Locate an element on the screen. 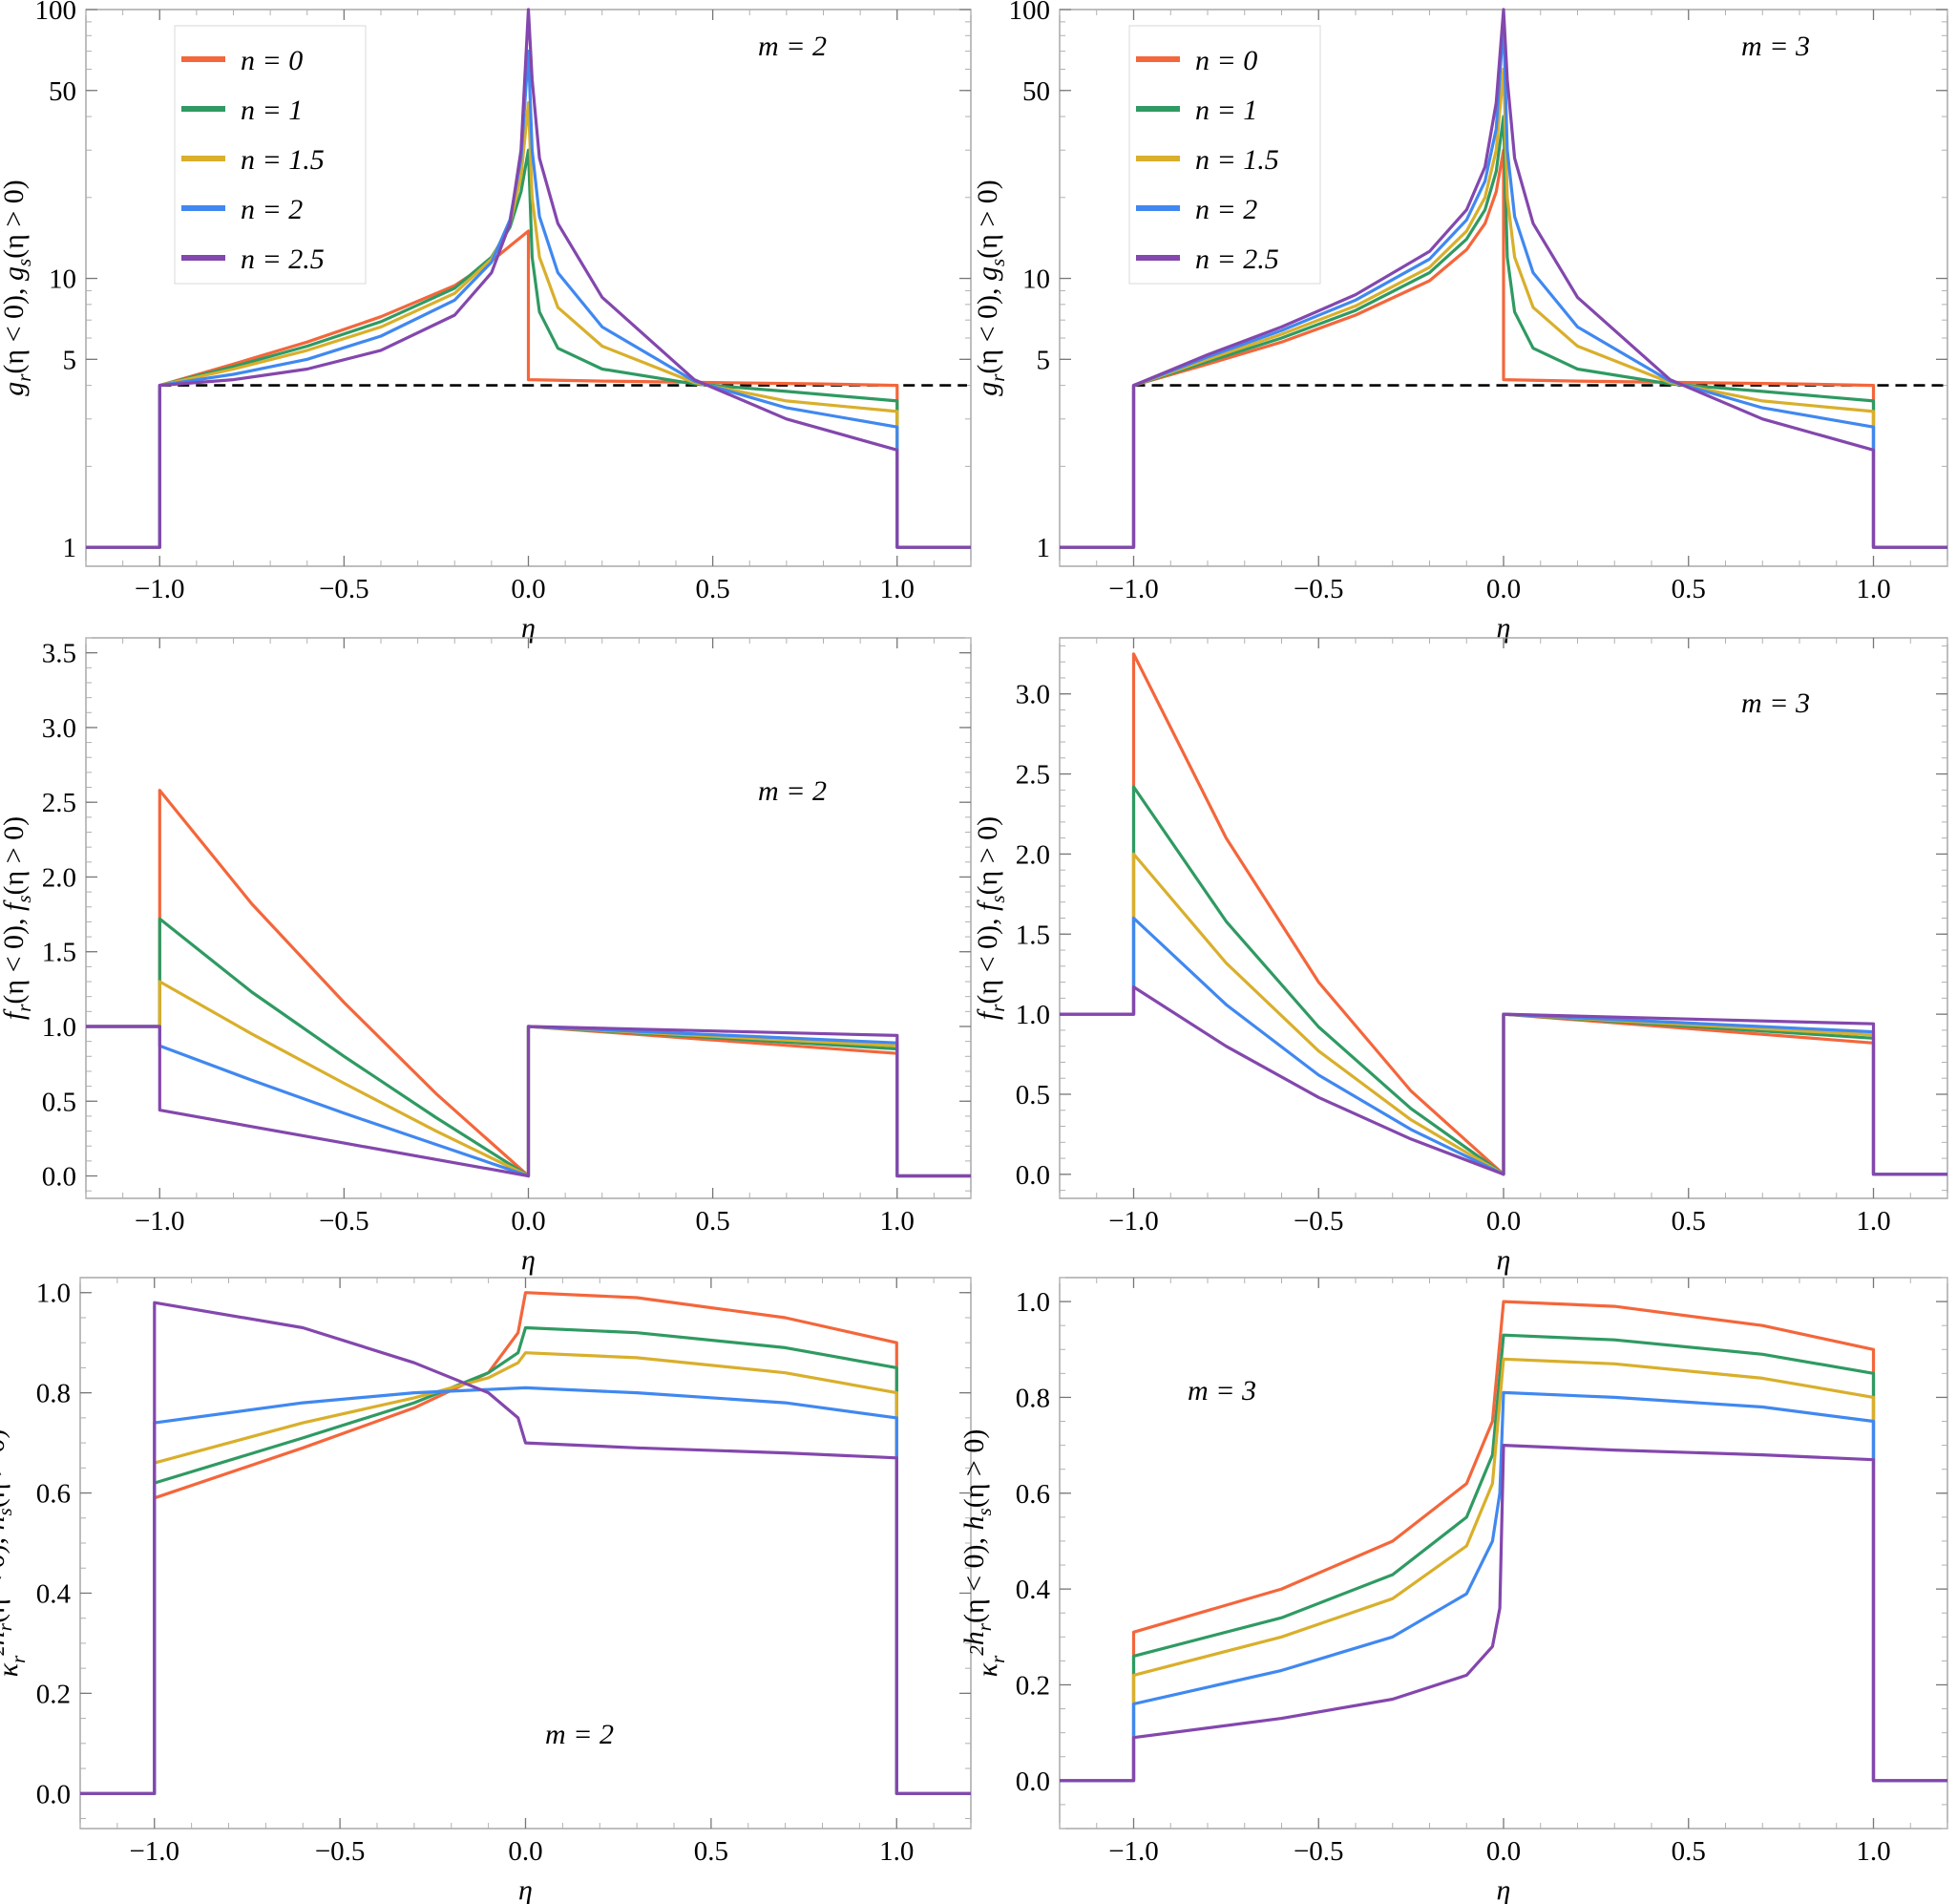 The width and height of the screenshot is (1957, 1904). y-axis-label: gr(η < 0), gs(η > 0) is located at coordinates (17, 288).